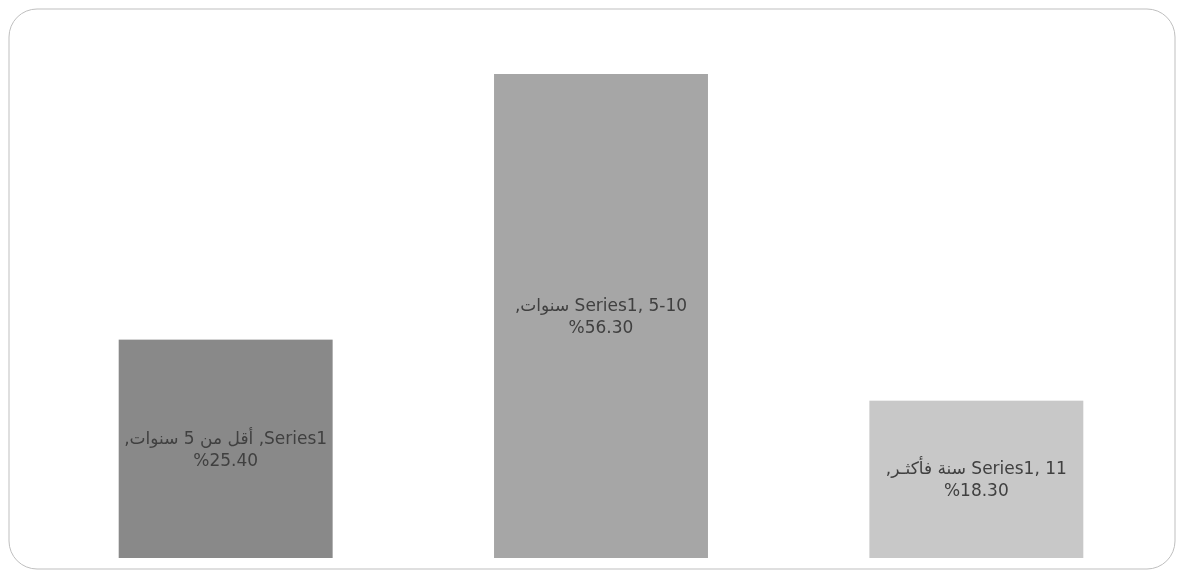 Image resolution: width=1184 pixels, height=578 pixels. I want to click on data-label: Series1, أقل من 5 سنوات, 25.40%, so click(226, 448).